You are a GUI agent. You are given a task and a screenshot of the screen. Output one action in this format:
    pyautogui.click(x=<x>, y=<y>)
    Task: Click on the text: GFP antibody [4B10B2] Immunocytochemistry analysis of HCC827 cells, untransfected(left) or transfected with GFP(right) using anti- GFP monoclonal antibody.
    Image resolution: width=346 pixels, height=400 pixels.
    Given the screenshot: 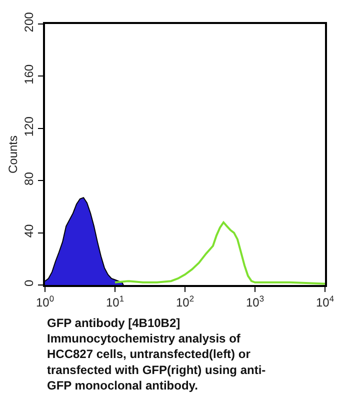 What is the action you would take?
    pyautogui.click(x=156, y=354)
    